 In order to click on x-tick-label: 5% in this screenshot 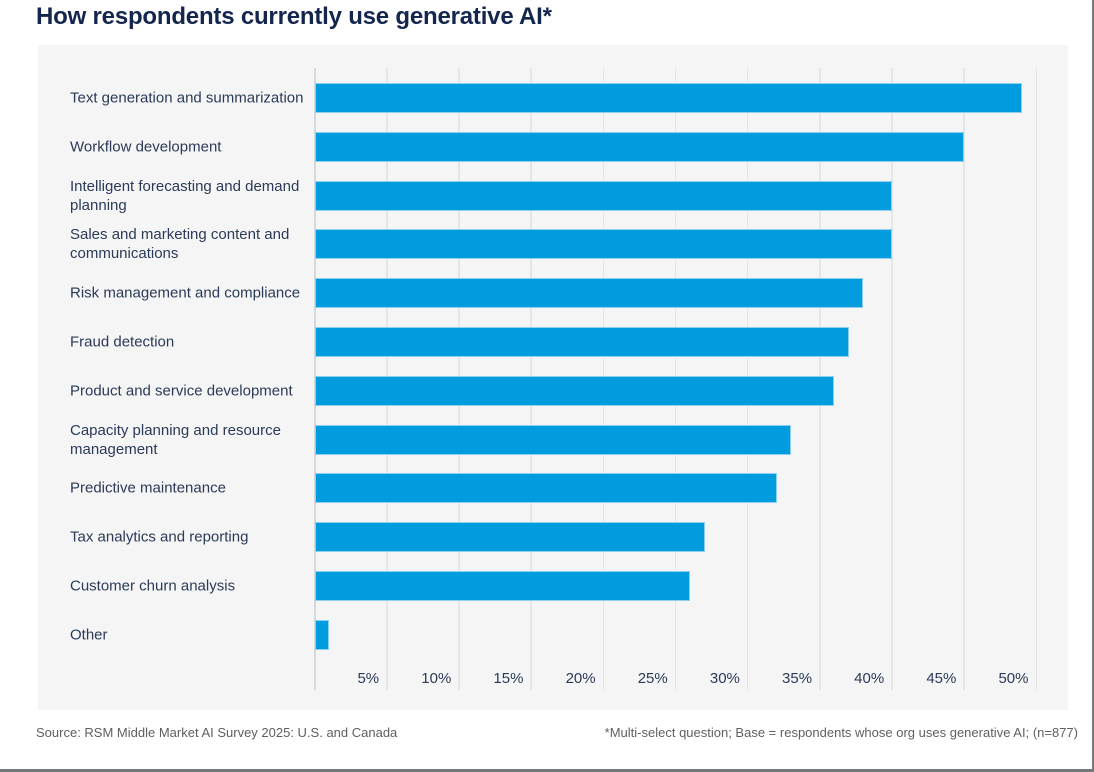, I will do `click(368, 678)`.